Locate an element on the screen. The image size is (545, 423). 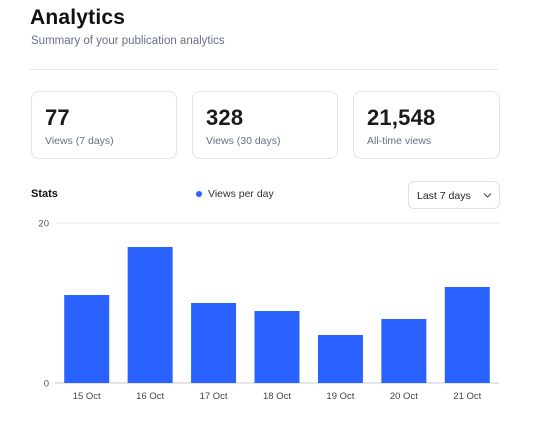
stat-label: All-time views is located at coordinates (399, 141).